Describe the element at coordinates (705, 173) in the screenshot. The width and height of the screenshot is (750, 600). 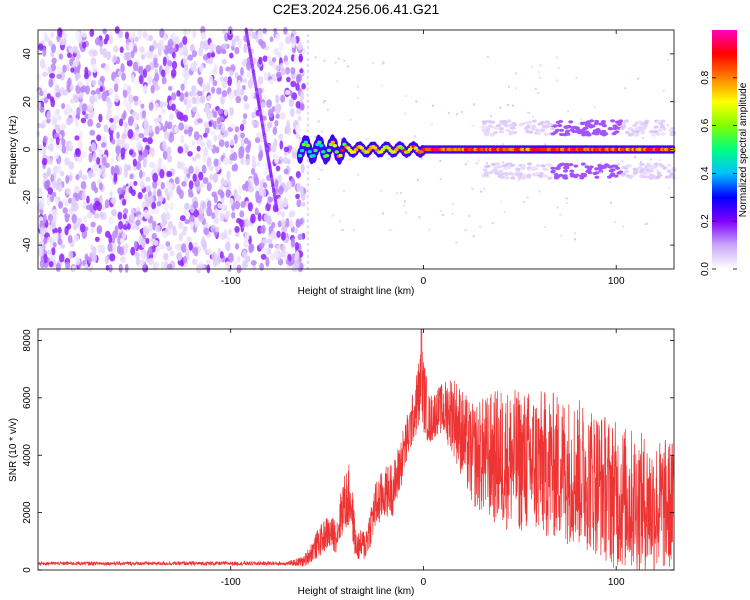
I see `colorbar-tick-label: 0.4` at that location.